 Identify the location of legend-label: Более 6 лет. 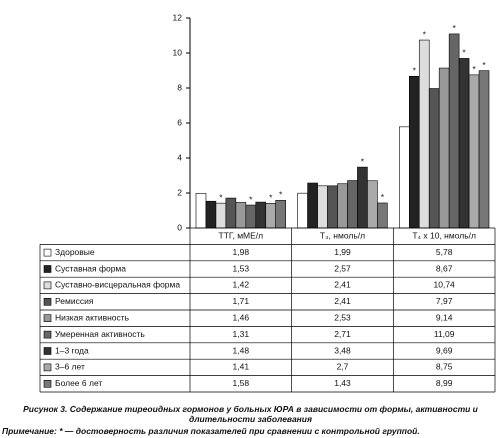
(78, 383).